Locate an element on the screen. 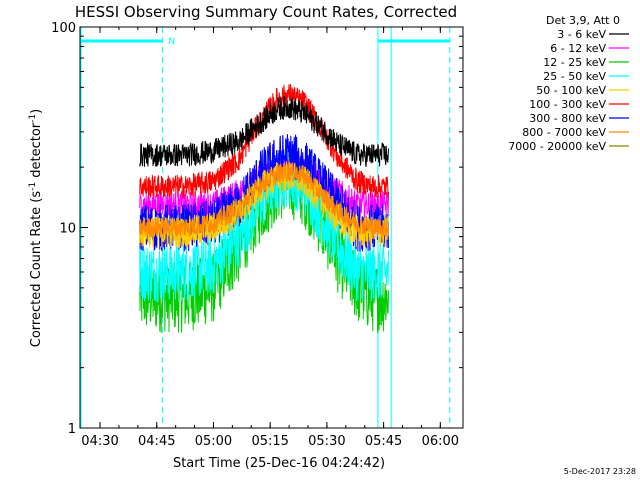 The image size is (640, 480). legend-label-7: 800 - 7000 keV is located at coordinates (564, 132).